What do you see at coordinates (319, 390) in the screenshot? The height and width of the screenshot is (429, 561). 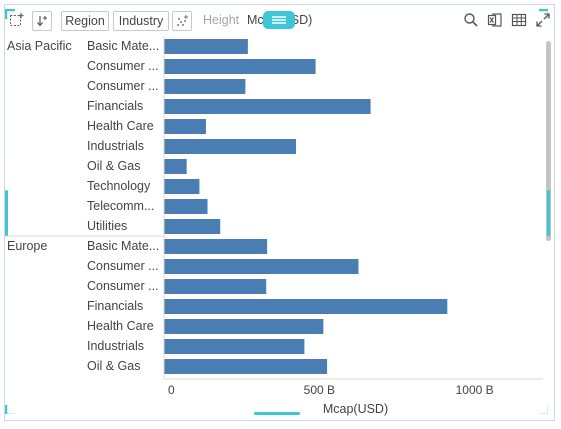 I see `x-tick-label: 500 B` at bounding box center [319, 390].